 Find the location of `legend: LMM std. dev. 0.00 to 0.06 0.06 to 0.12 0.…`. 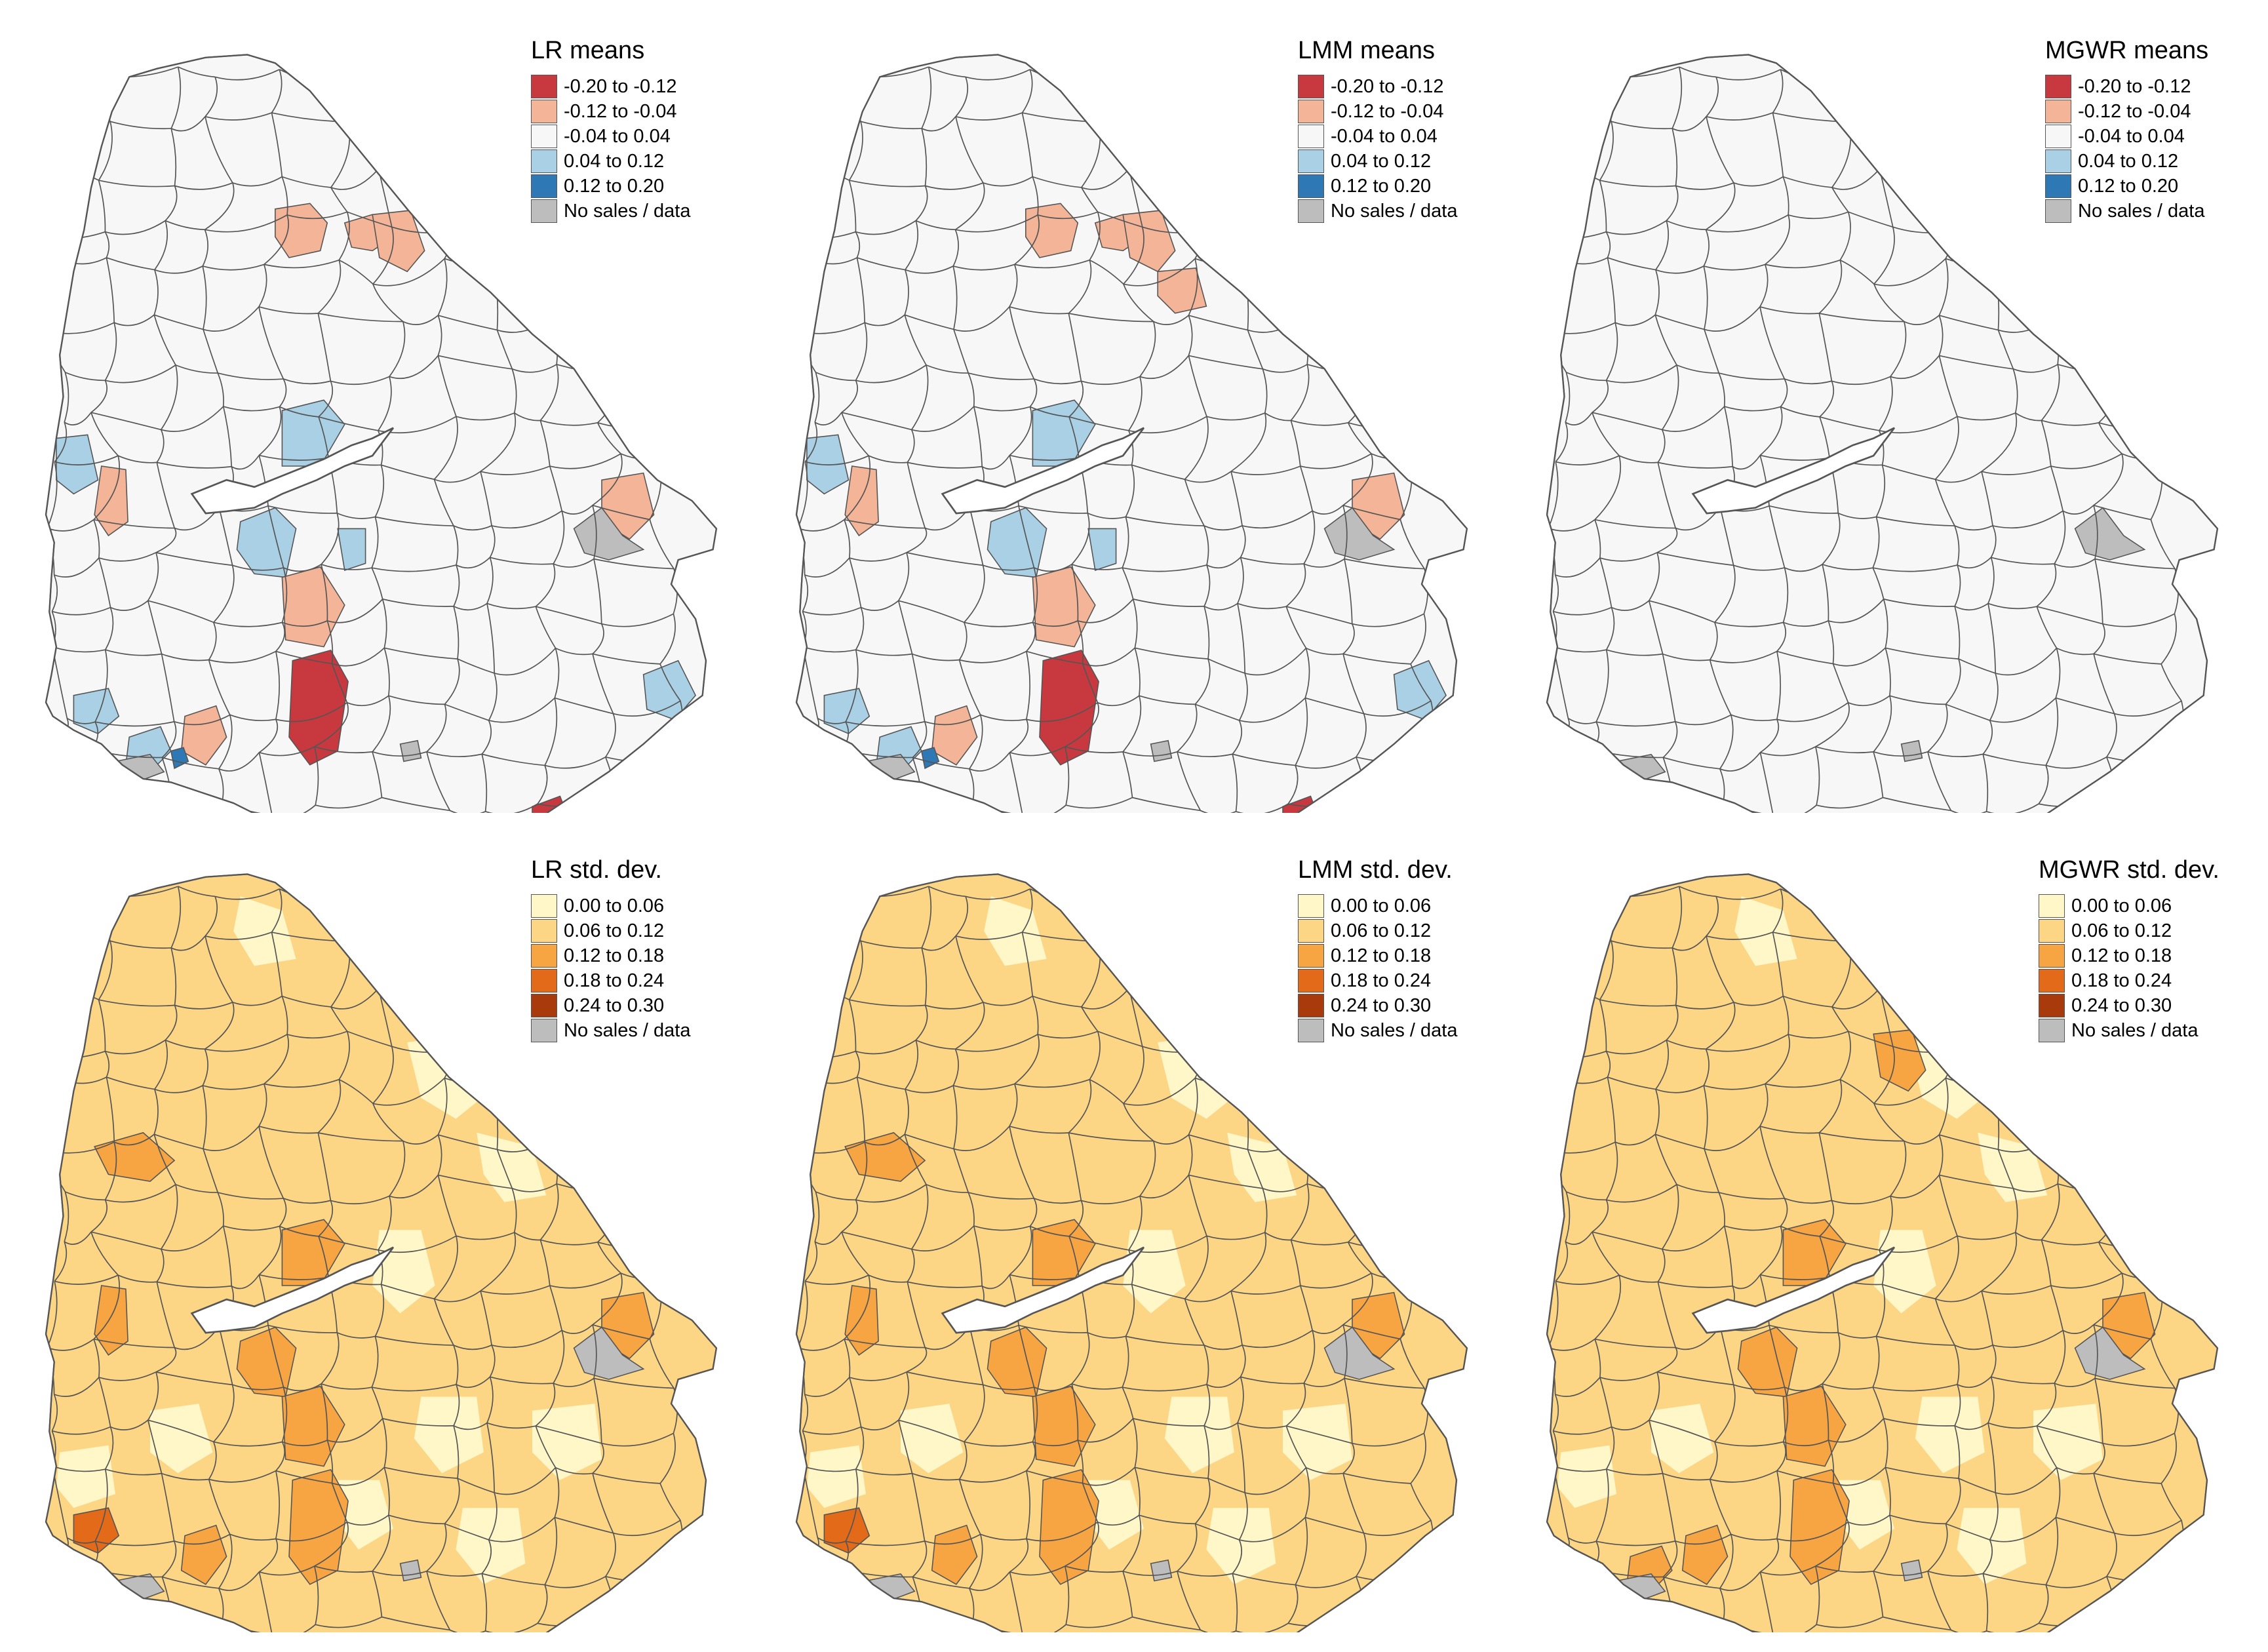

legend: LMM std. dev. 0.00 to 0.06 0.06 to 0.12 0.… is located at coordinates (1416, 949).